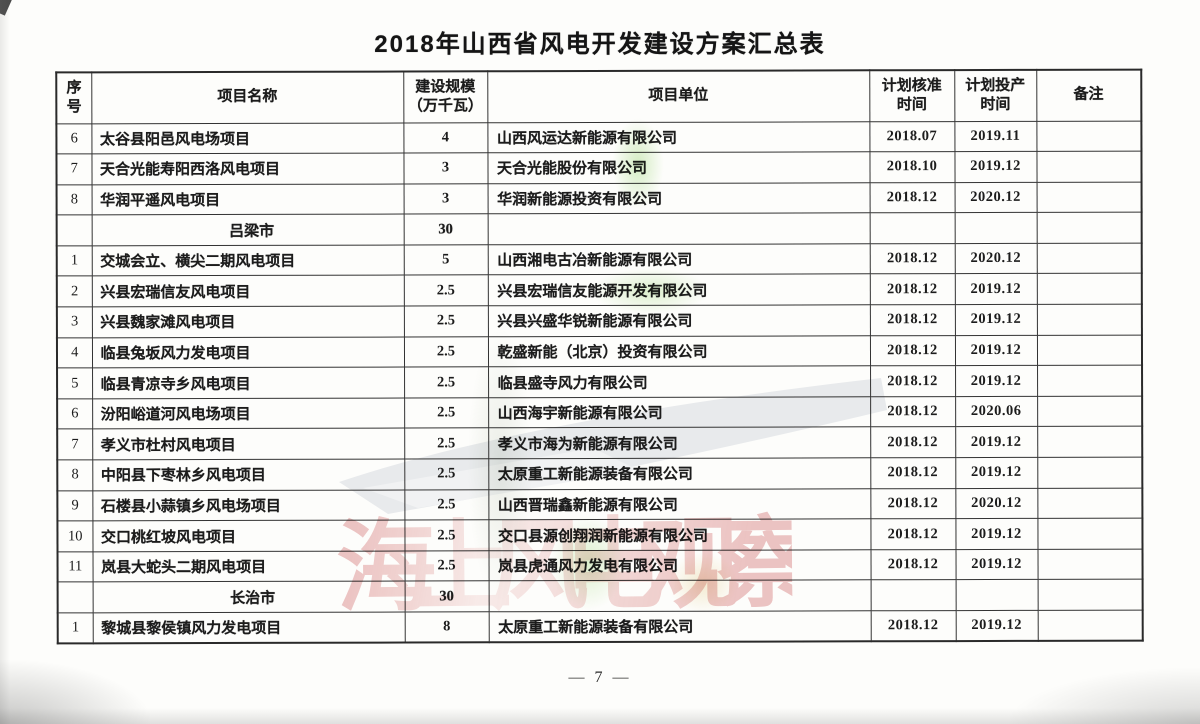 The height and width of the screenshot is (724, 1200). What do you see at coordinates (600, 412) in the screenshot?
I see `table-row: 6 汾阳峪道河风电场项目 2.5 山西海宇新能源有限公司 2018.12 2020.06` at bounding box center [600, 412].